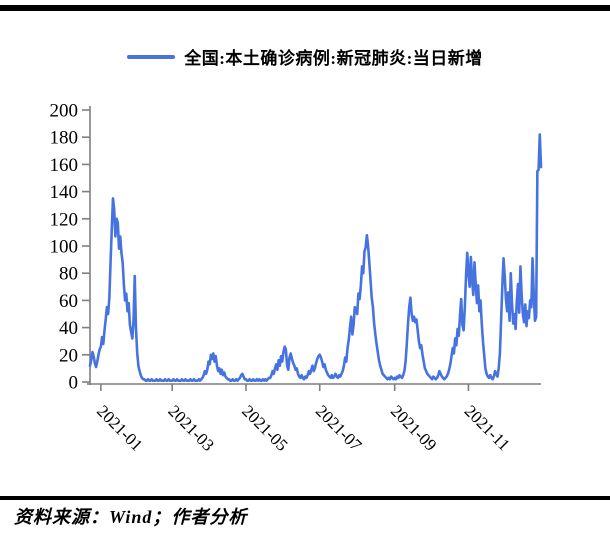  What do you see at coordinates (74, 383) in the screenshot?
I see `y-tick-label: 0` at bounding box center [74, 383].